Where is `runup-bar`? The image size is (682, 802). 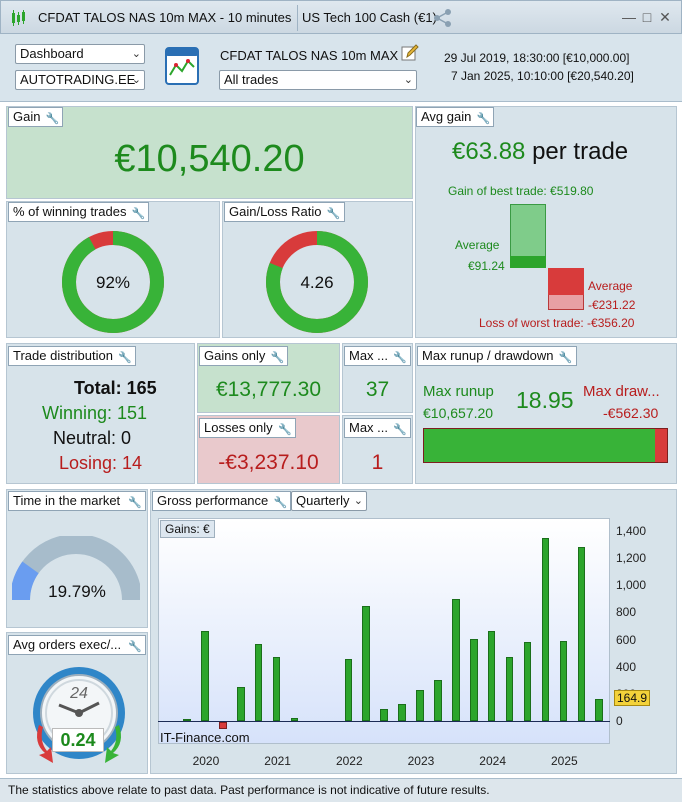 runup-bar is located at coordinates (545, 445).